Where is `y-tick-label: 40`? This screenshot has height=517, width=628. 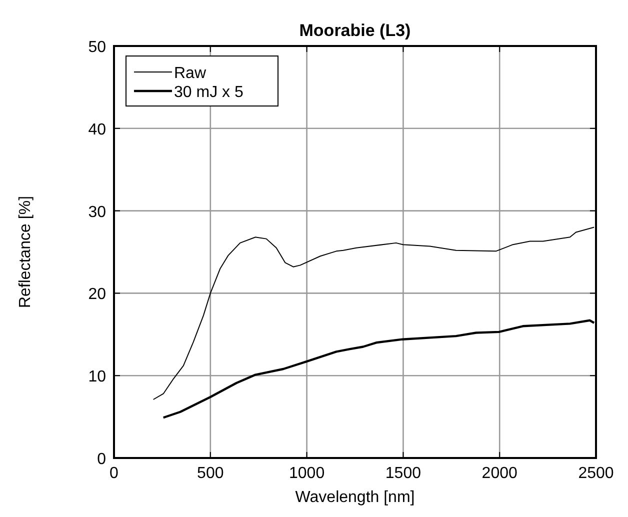
y-tick-label: 40 is located at coordinates (97, 129).